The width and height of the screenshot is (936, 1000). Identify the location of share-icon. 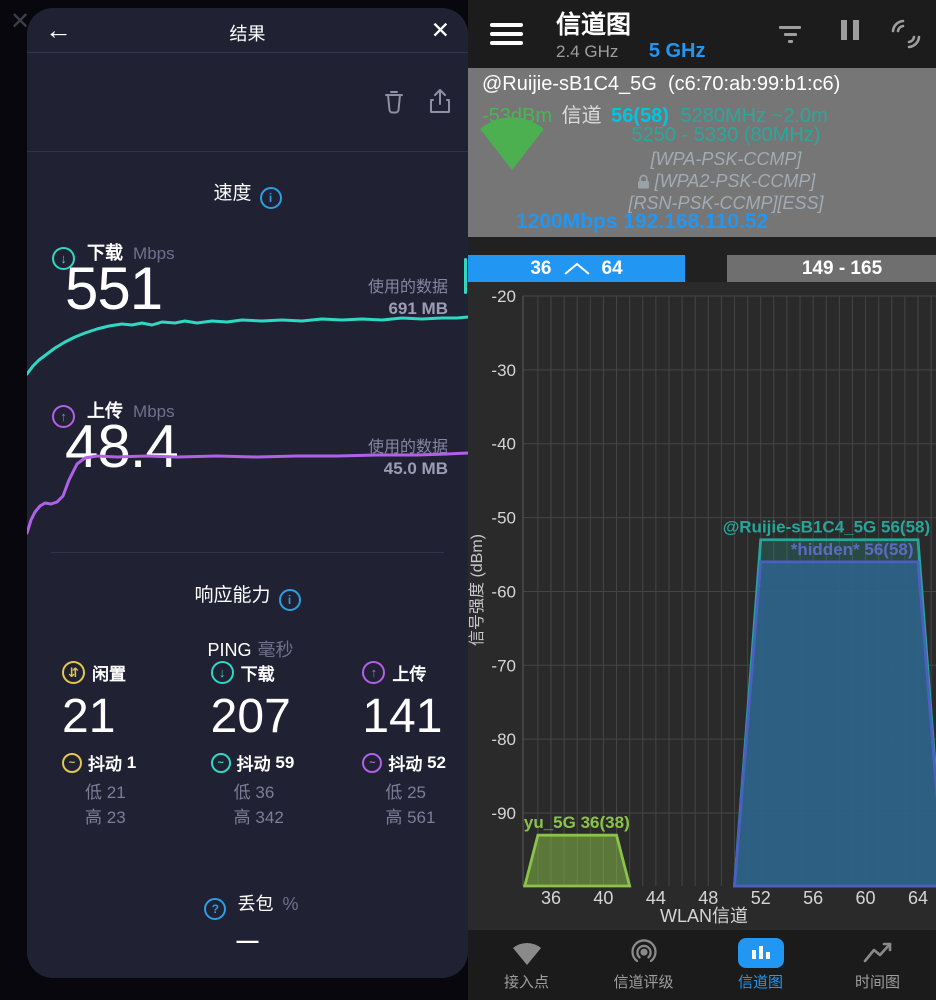
(440, 101).